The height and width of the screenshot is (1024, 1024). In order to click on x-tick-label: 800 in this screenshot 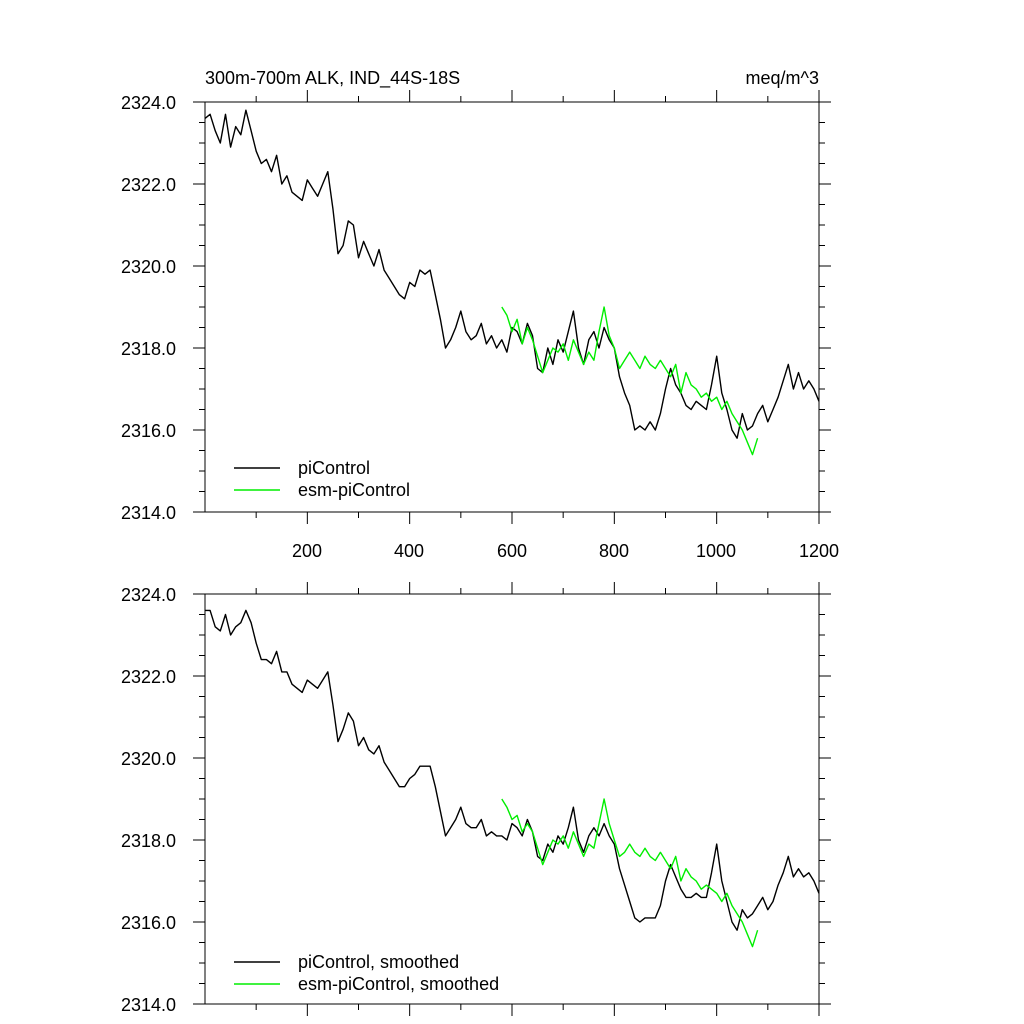, I will do `click(614, 551)`.